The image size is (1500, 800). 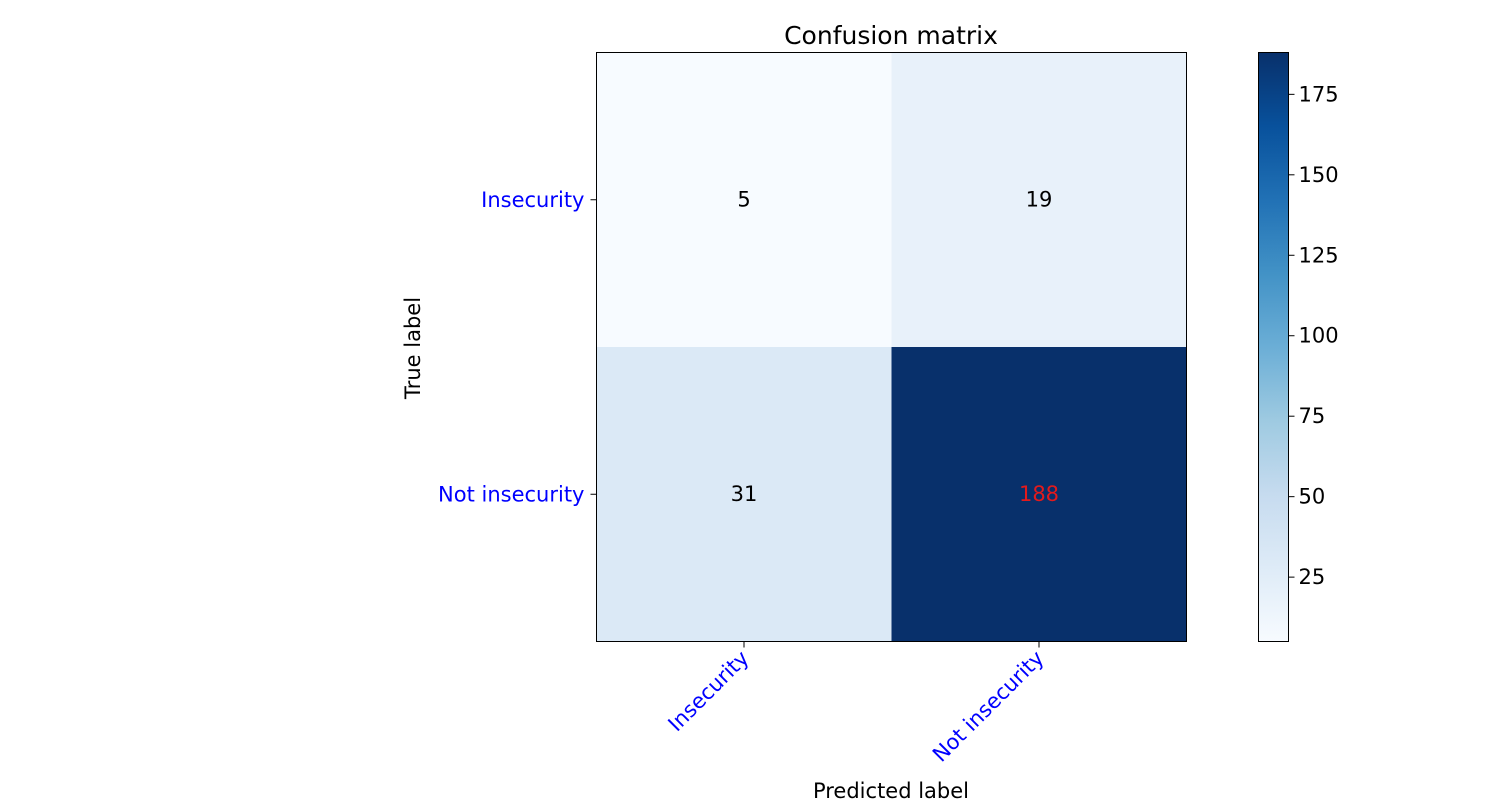 I want to click on colorbar-tick-label: 150, so click(x=1319, y=175).